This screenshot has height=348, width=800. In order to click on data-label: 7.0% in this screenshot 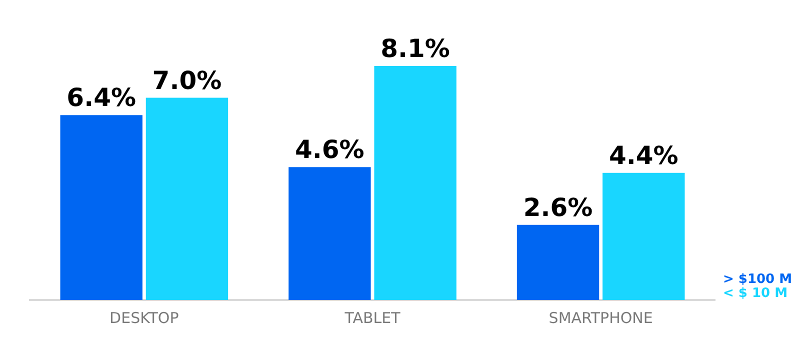, I will do `click(187, 80)`.